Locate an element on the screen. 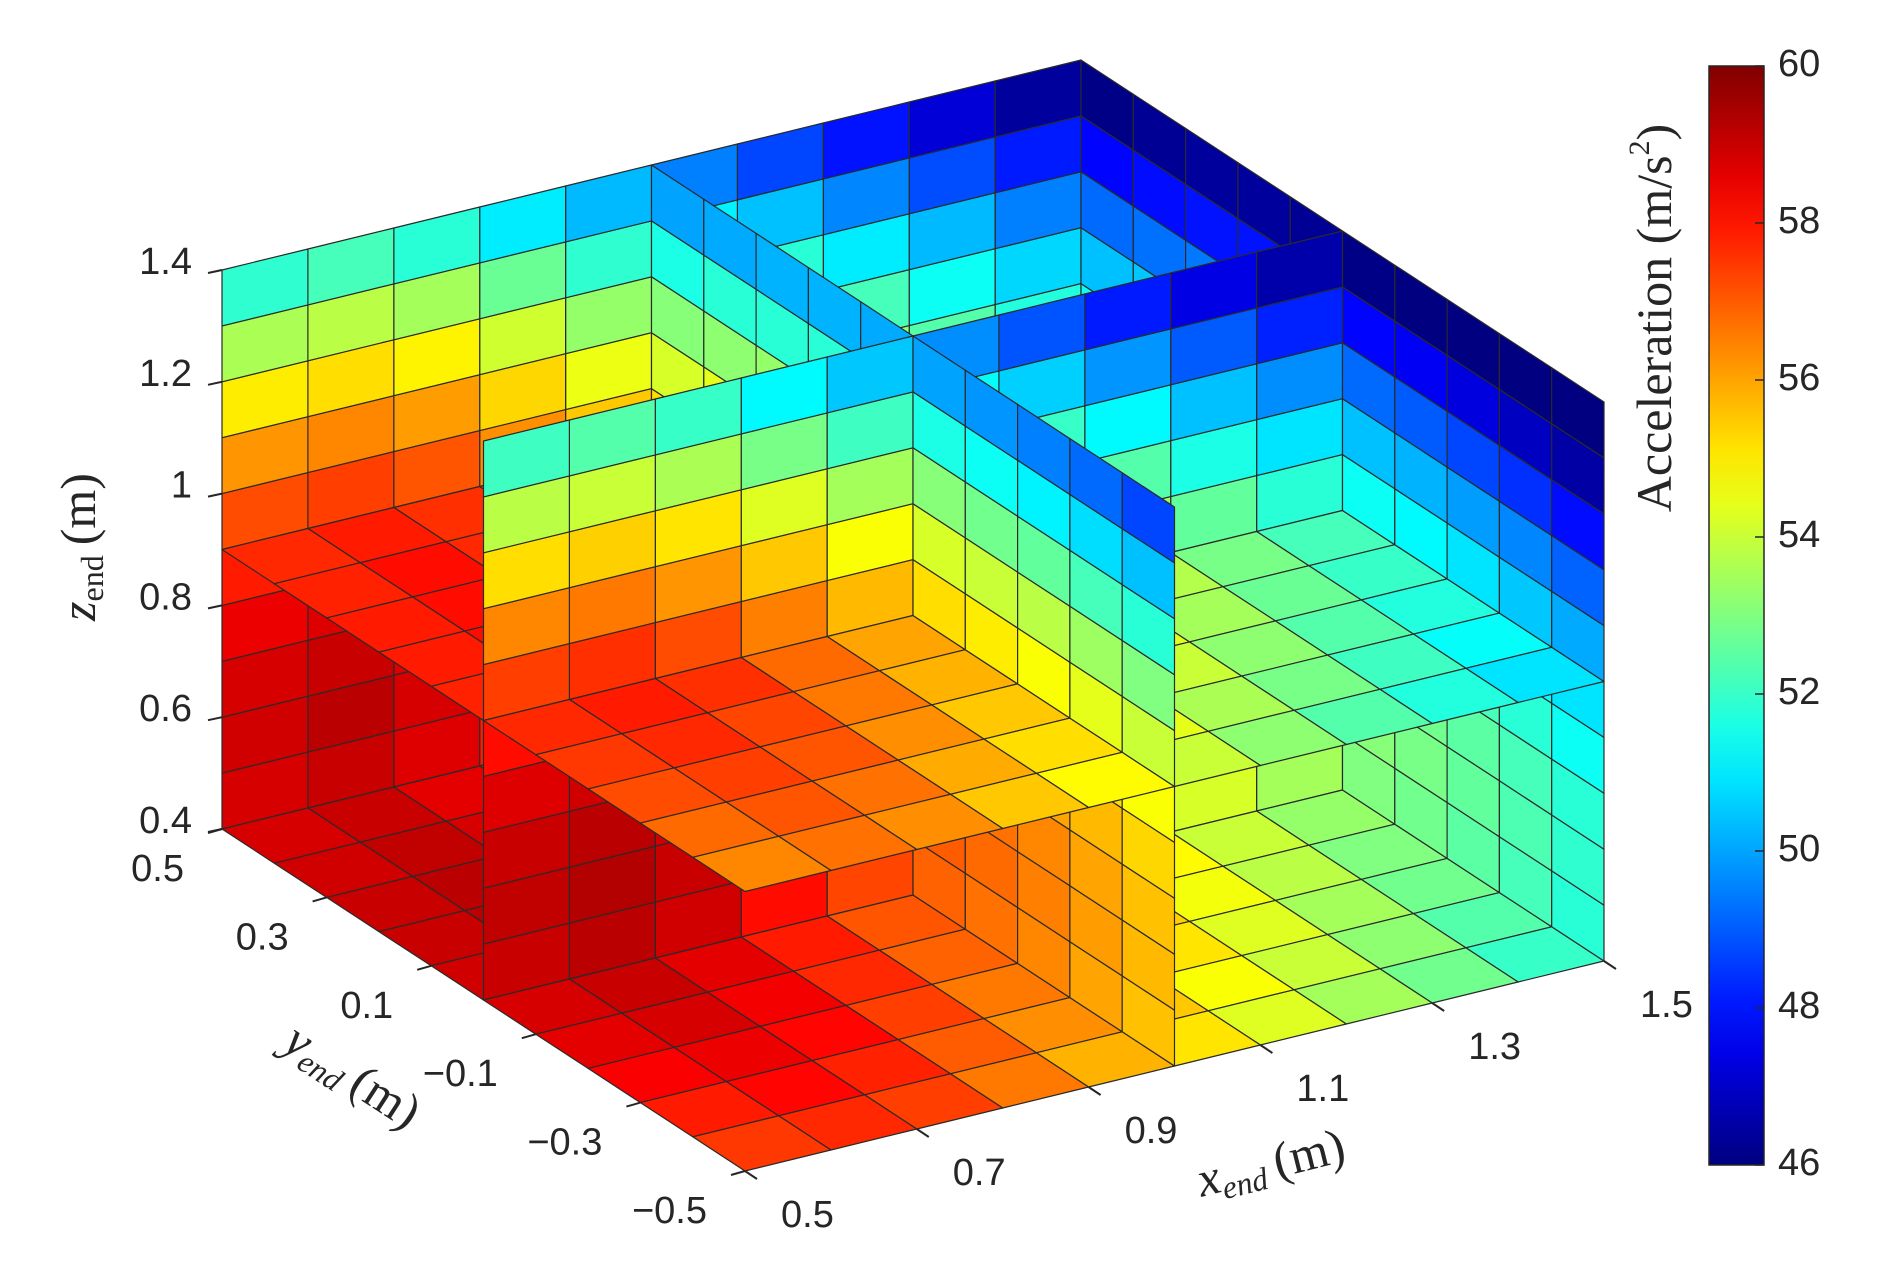 Image resolution: width=1884 pixels, height=1284 pixels. z-tick-label: 0.6 is located at coordinates (165, 709).